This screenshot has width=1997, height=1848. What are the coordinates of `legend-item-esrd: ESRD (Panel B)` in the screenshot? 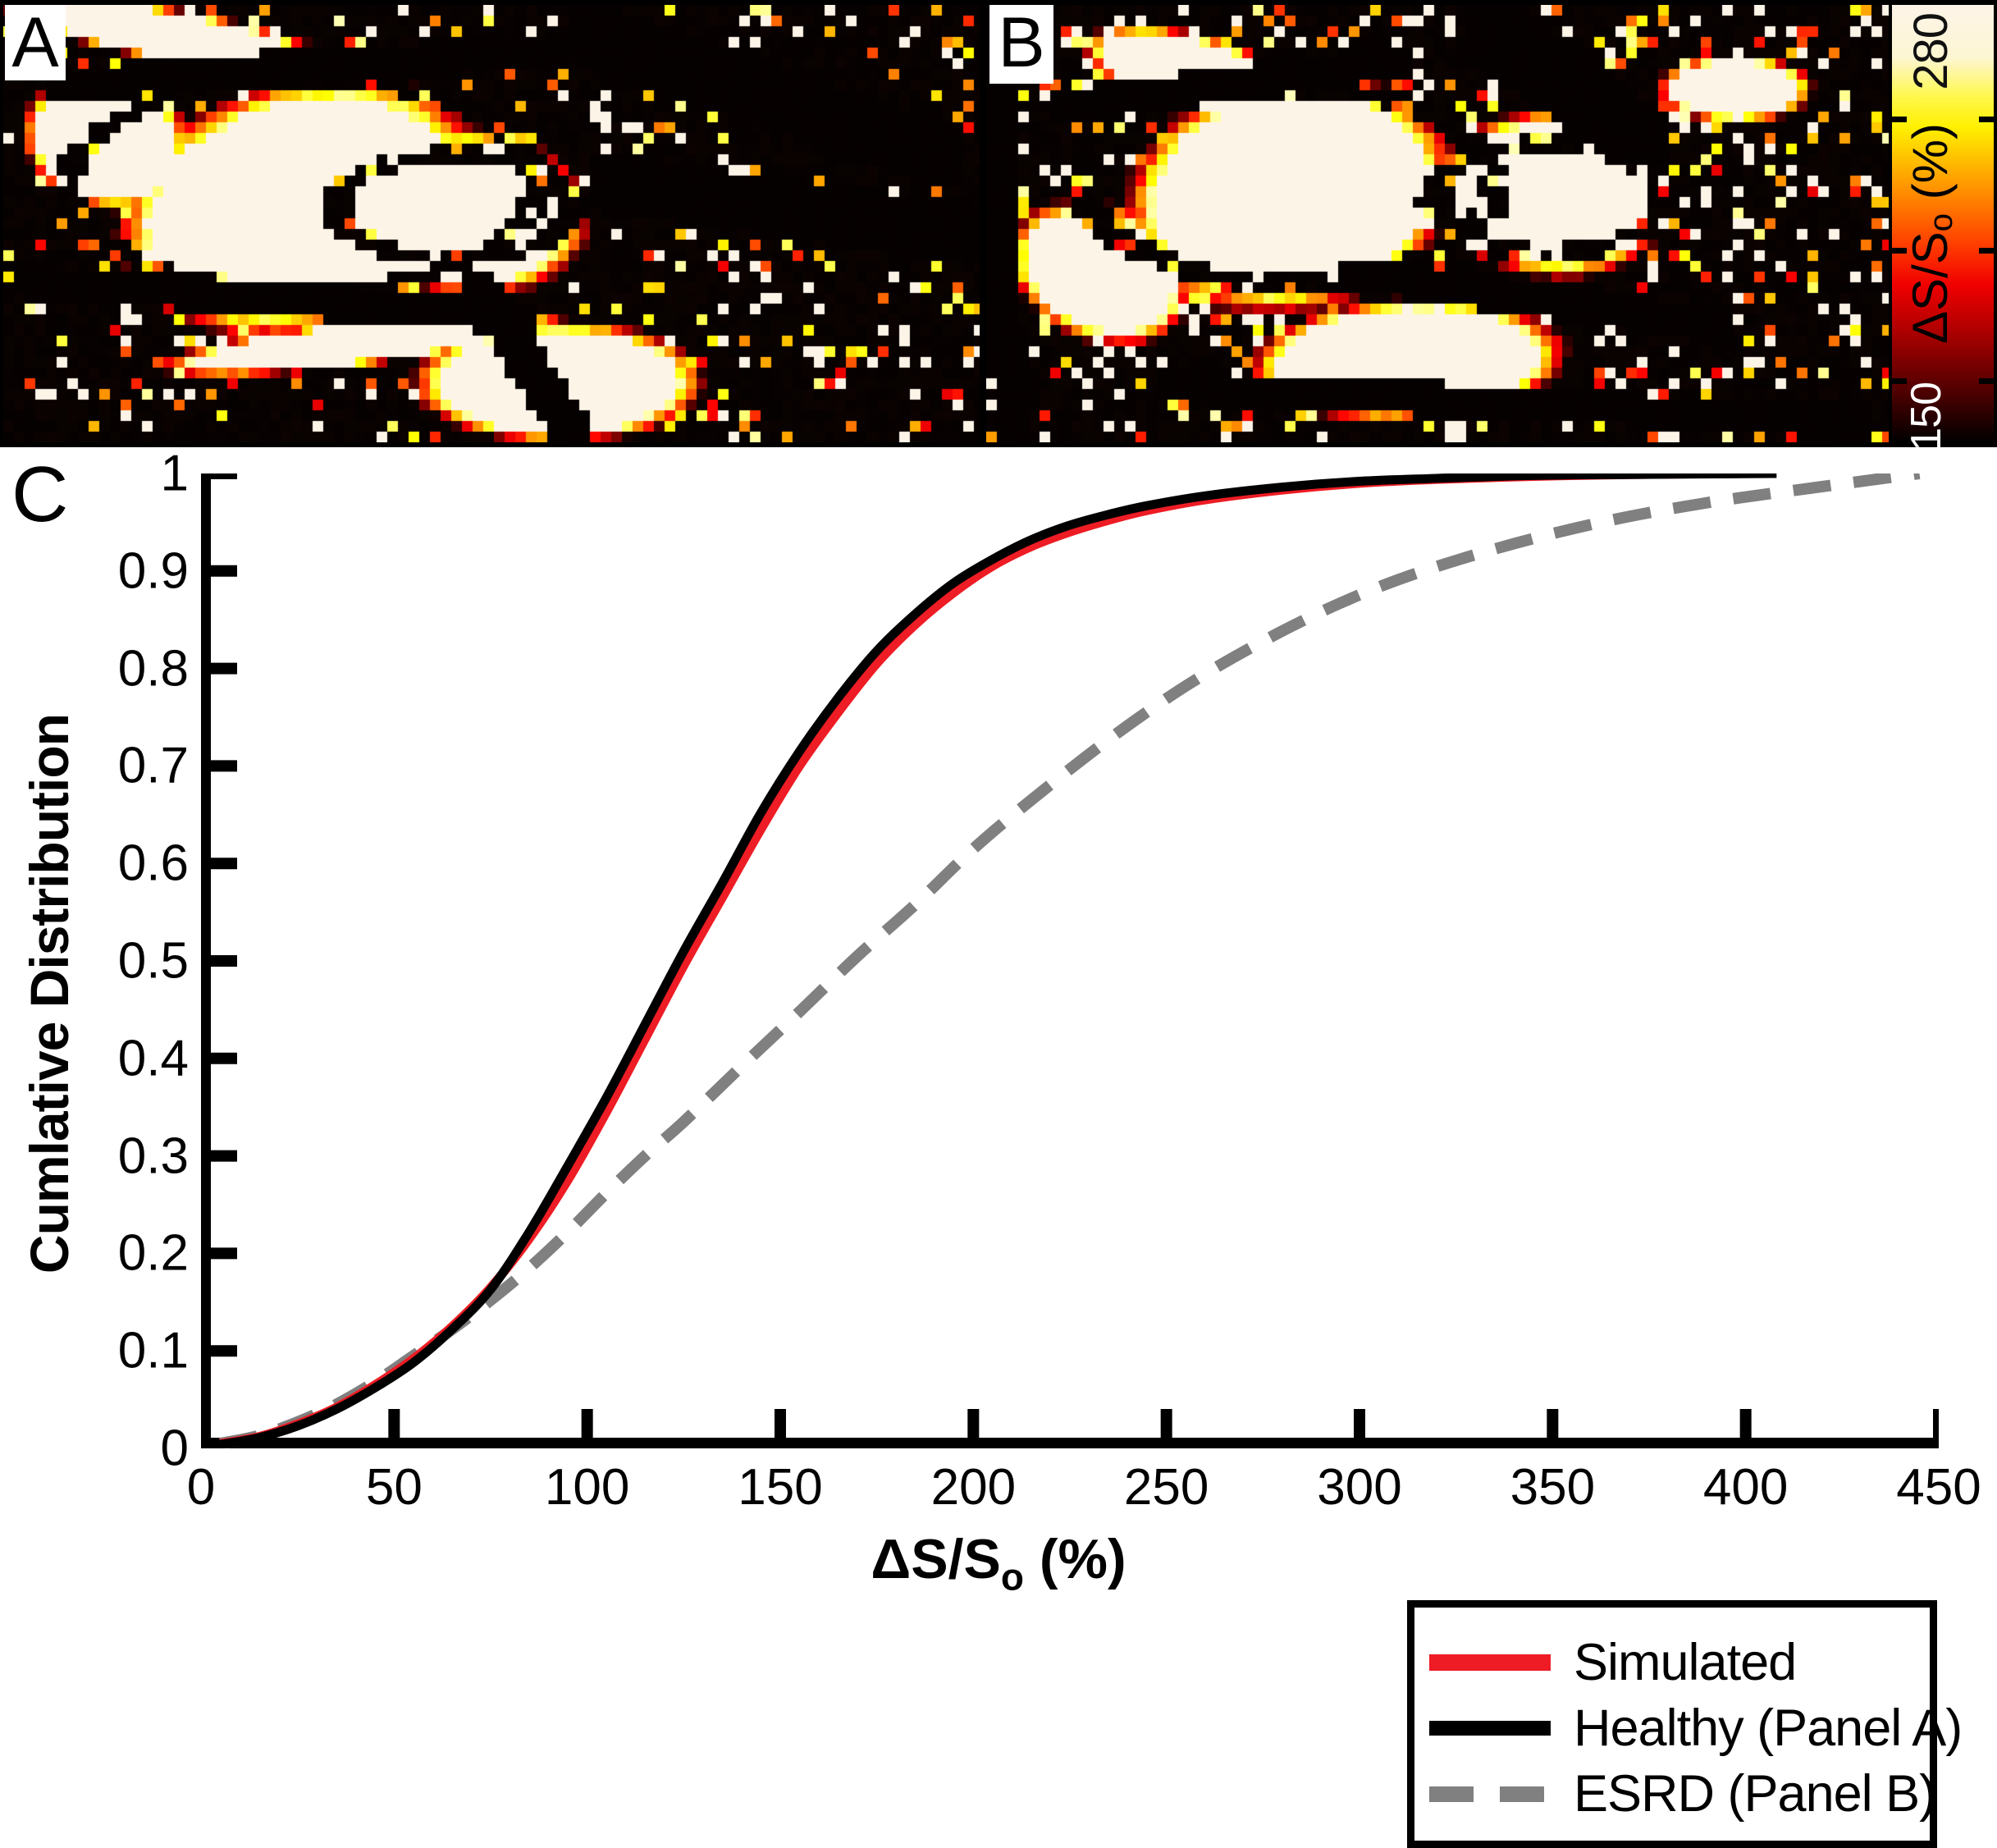 It's located at (1683, 1794).